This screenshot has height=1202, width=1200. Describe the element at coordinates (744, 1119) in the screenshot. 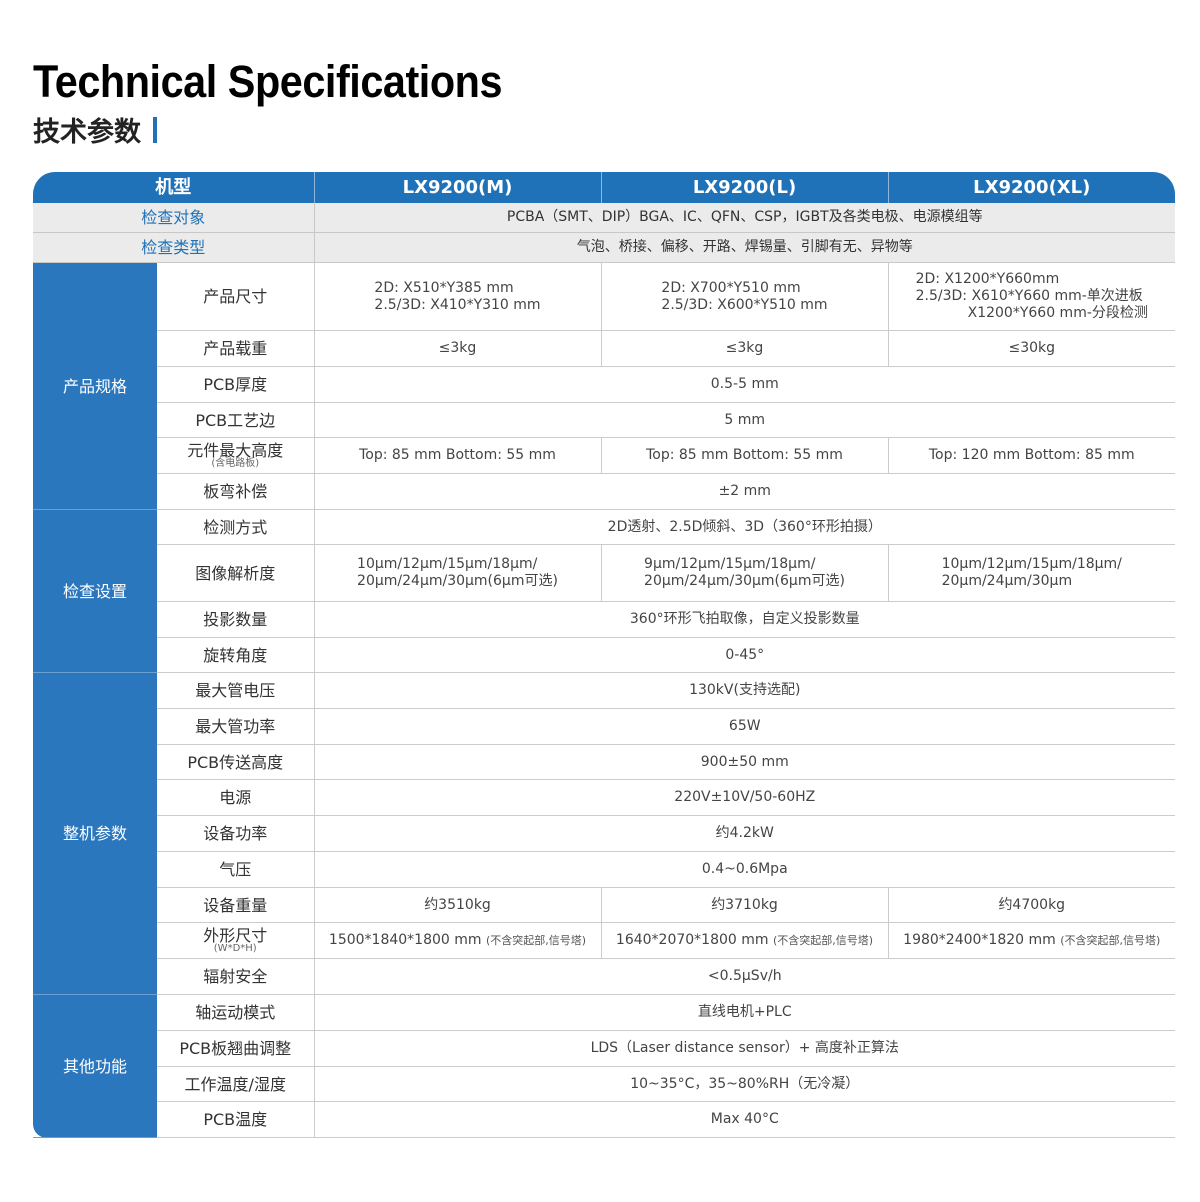

I see `spec-value: Max 40°C` at that location.